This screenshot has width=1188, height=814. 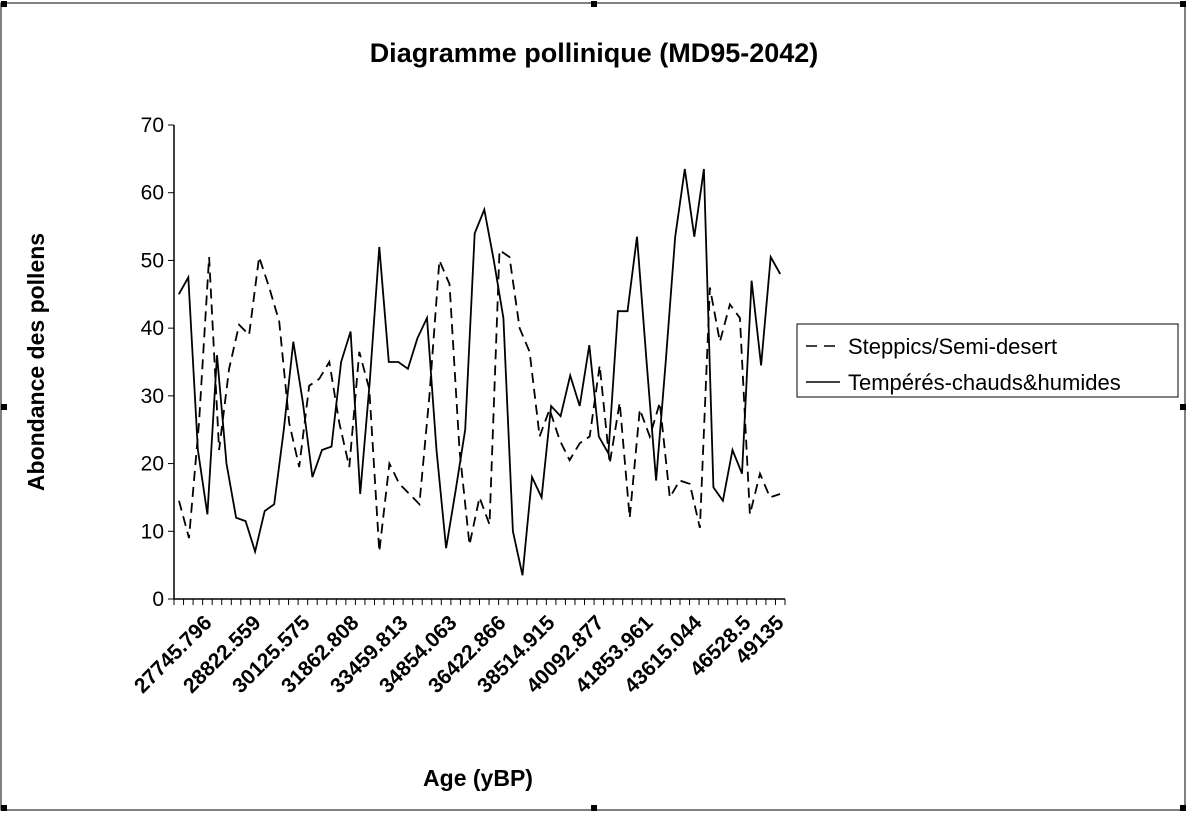 What do you see at coordinates (594, 4) in the screenshot?
I see `handle-top-center` at bounding box center [594, 4].